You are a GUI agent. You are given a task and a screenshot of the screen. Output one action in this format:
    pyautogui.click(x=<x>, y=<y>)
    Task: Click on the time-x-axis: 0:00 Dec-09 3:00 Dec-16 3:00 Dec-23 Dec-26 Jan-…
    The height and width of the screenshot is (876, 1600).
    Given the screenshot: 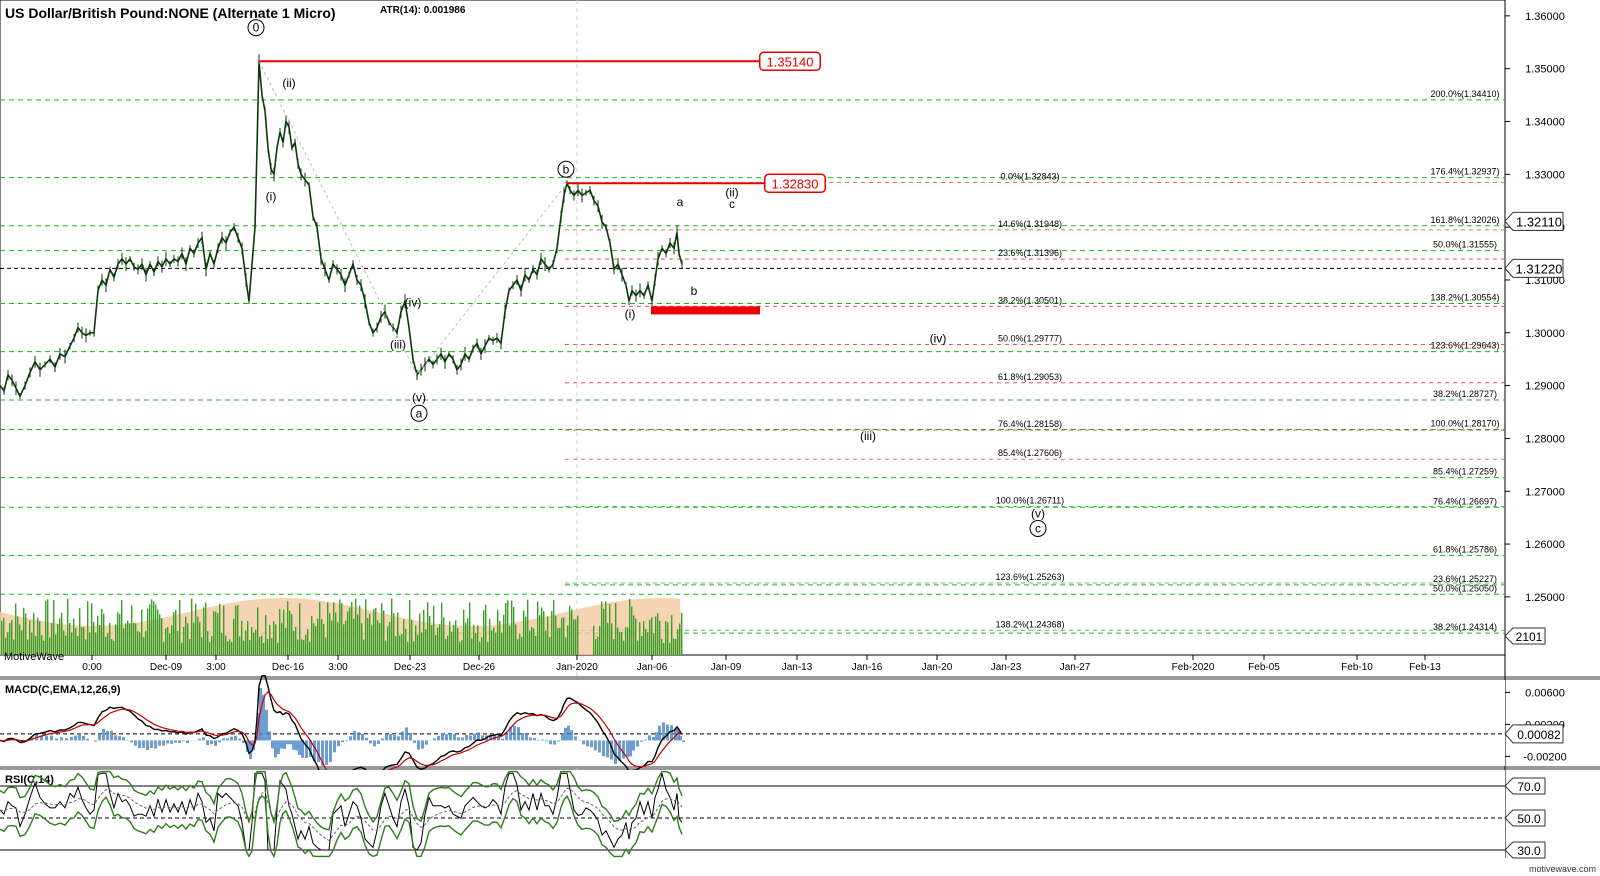 What is the action you would take?
    pyautogui.click(x=761, y=664)
    